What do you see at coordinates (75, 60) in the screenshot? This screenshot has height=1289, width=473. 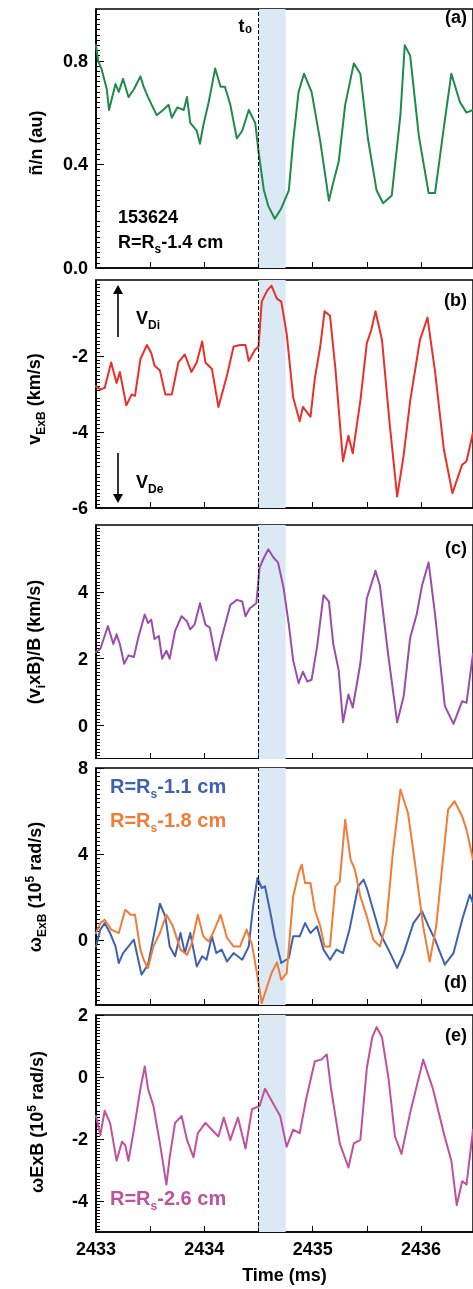 I see `y-tick-label: 0.8` at bounding box center [75, 60].